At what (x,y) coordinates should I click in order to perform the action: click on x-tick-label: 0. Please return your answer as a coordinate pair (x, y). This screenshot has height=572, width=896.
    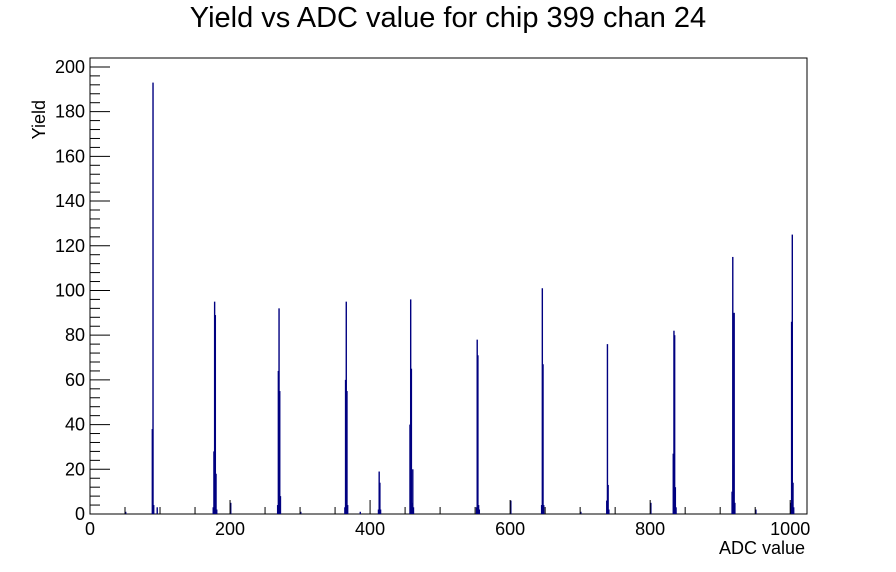
    Looking at the image, I should click on (90, 529).